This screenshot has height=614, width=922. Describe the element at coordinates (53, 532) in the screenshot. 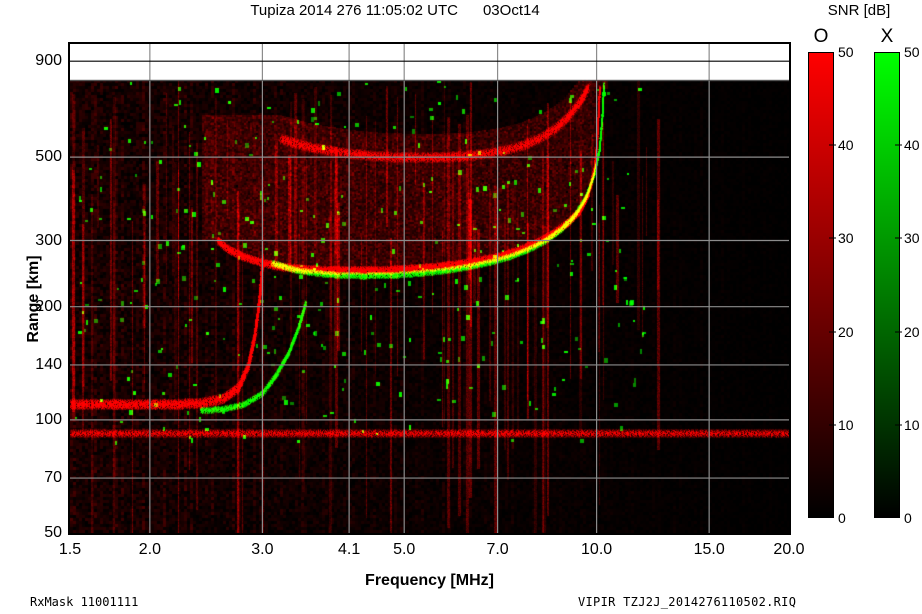

I see `y-tick-label: 50` at that location.